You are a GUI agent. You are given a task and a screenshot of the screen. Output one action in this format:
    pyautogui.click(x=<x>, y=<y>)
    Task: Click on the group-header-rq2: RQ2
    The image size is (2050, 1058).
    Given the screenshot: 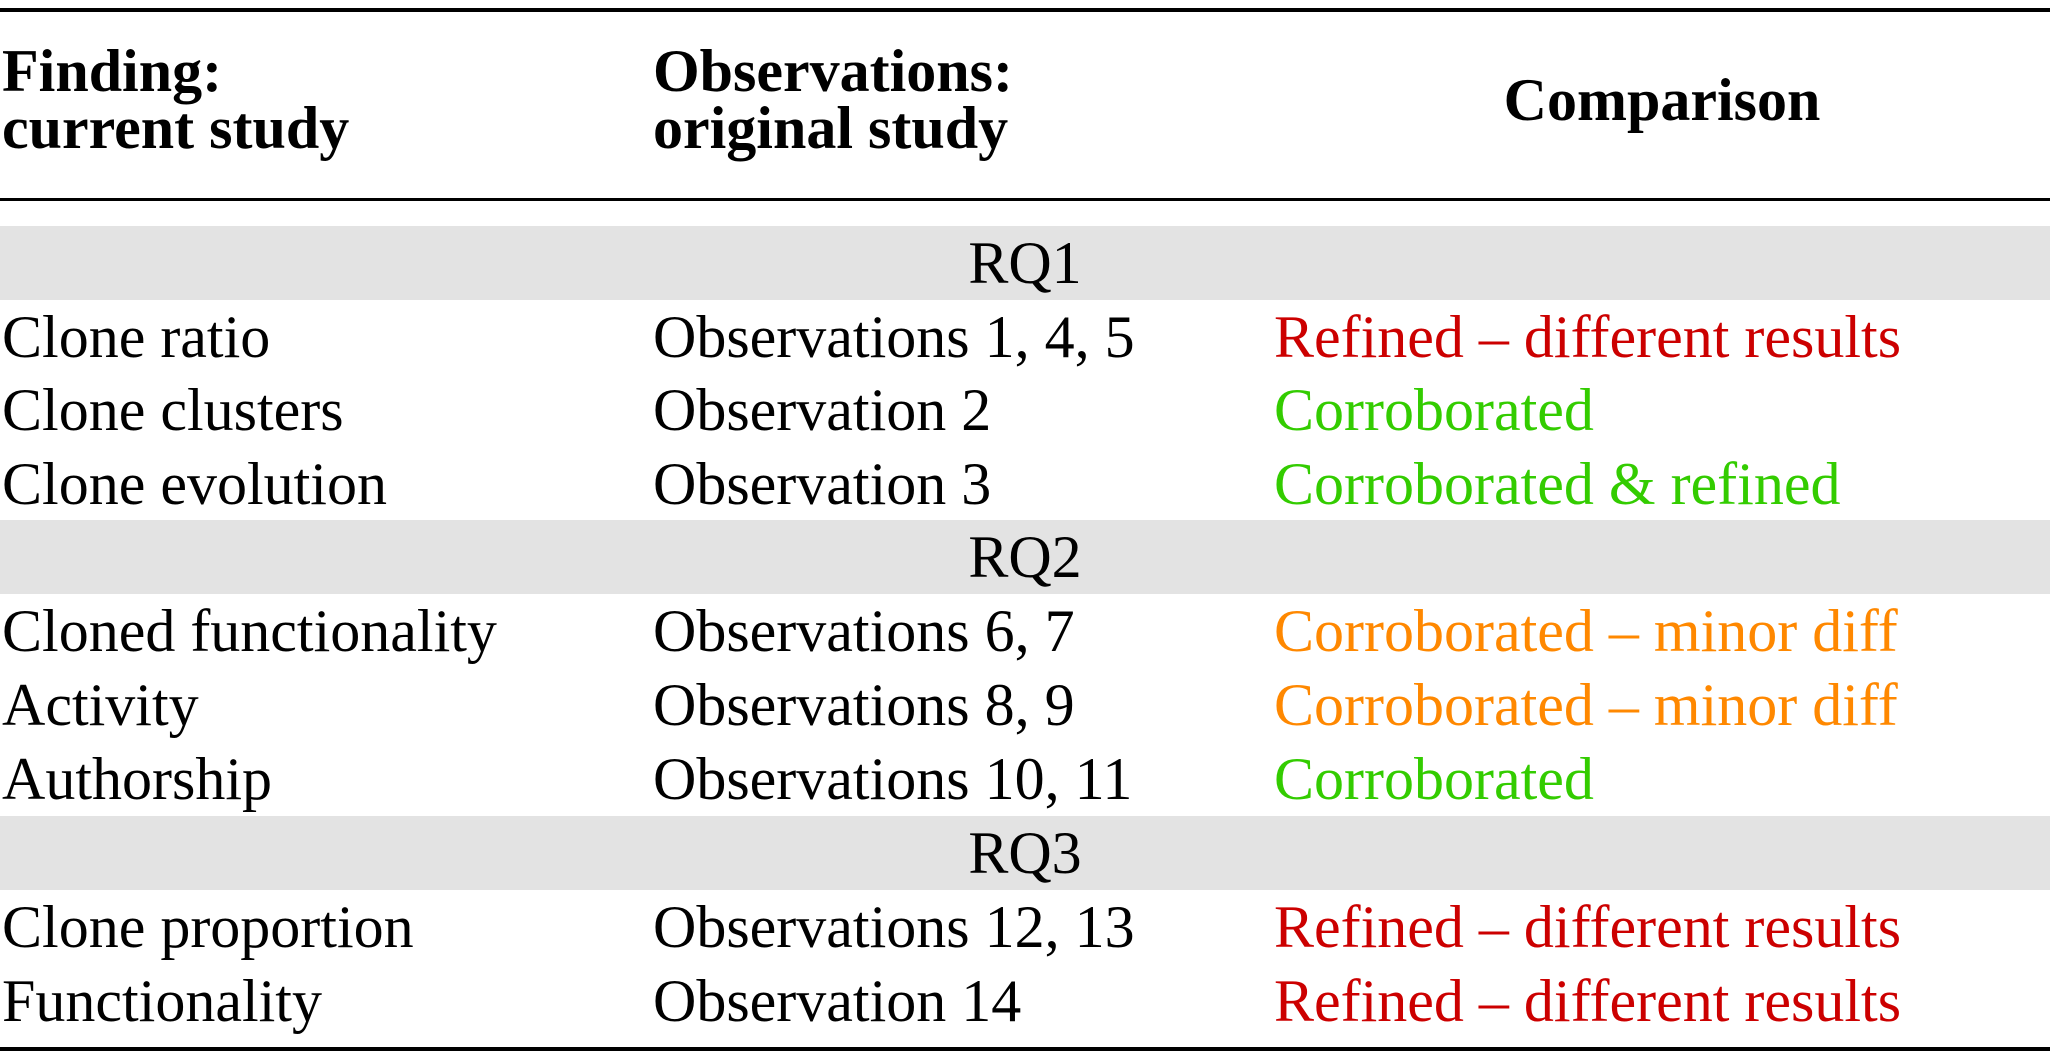 What is the action you would take?
    pyautogui.click(x=1025, y=557)
    